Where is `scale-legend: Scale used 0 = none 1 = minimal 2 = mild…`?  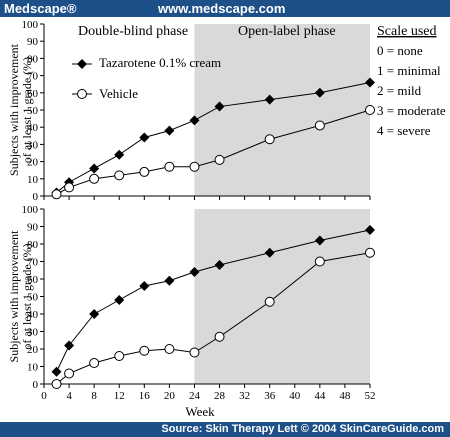
scale-legend: Scale used 0 = none 1 = minimal 2 = mild… is located at coordinates (411, 81).